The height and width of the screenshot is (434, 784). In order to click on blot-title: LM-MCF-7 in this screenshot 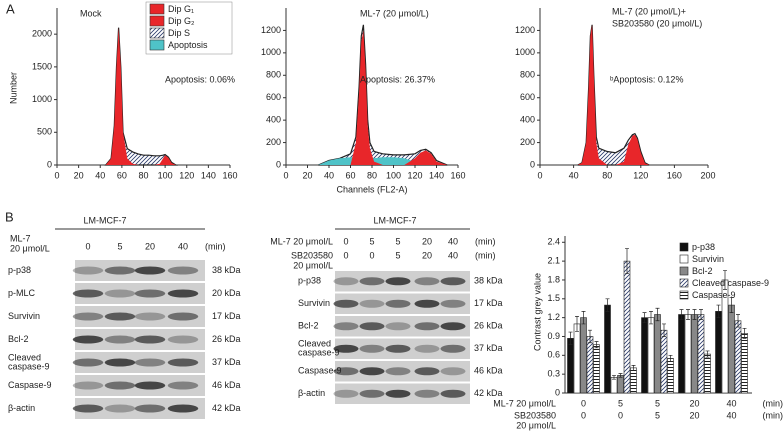, I will do `click(105, 220)`.